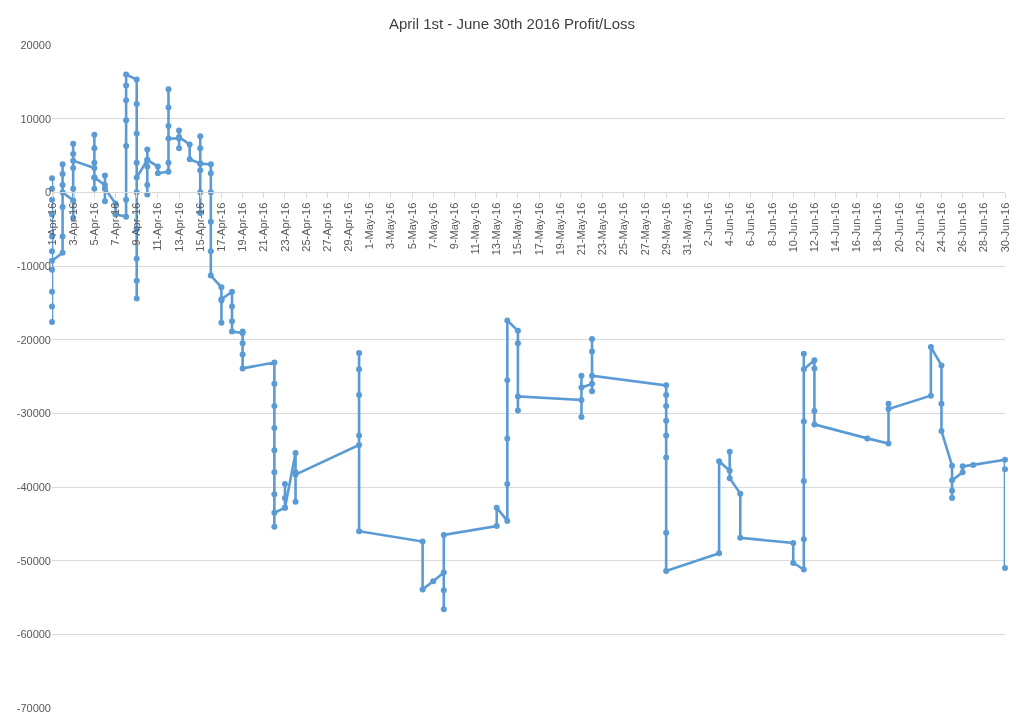  I want to click on x-tick-label: 17-Apr-16, so click(220, 227).